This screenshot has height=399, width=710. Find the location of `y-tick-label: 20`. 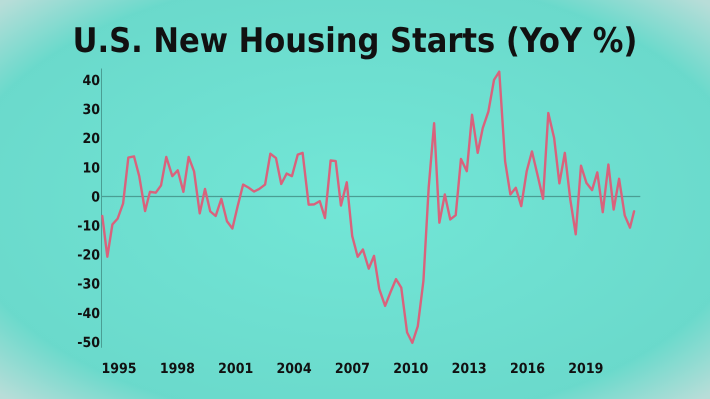

y-tick-label: 20 is located at coordinates (91, 139).